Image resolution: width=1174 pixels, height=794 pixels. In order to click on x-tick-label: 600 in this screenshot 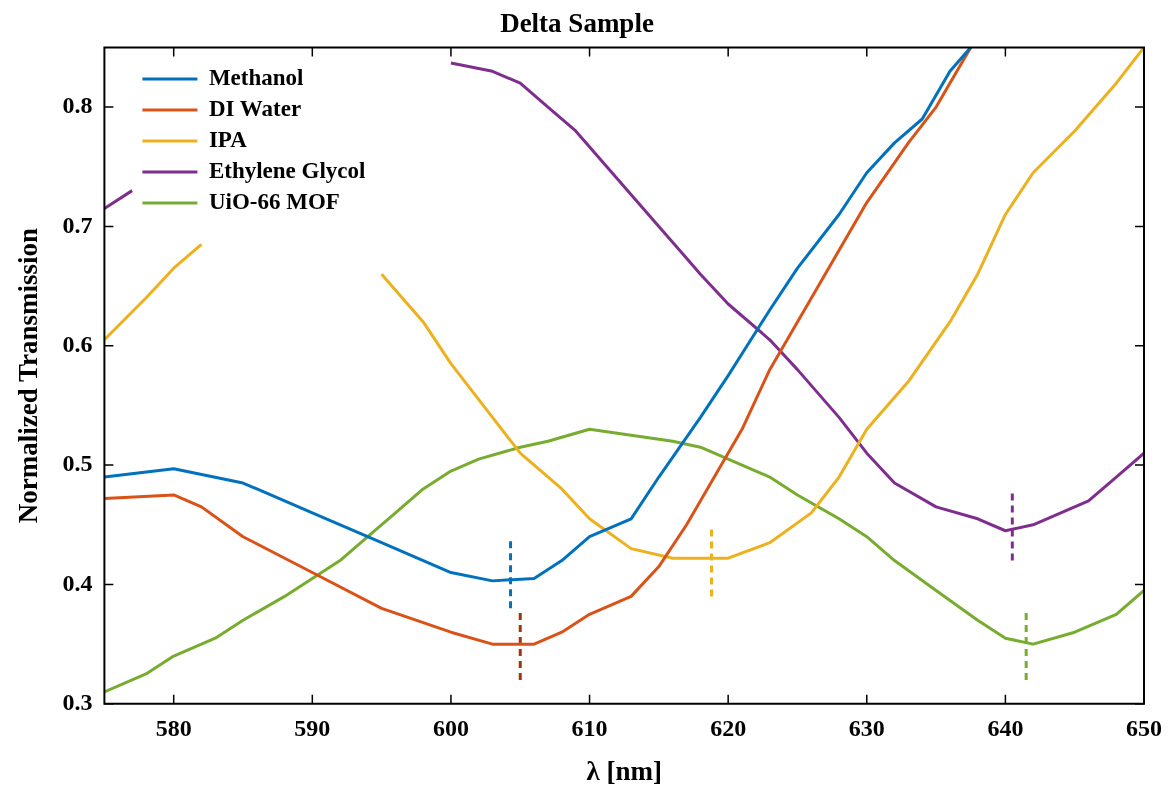, I will do `click(450, 728)`.